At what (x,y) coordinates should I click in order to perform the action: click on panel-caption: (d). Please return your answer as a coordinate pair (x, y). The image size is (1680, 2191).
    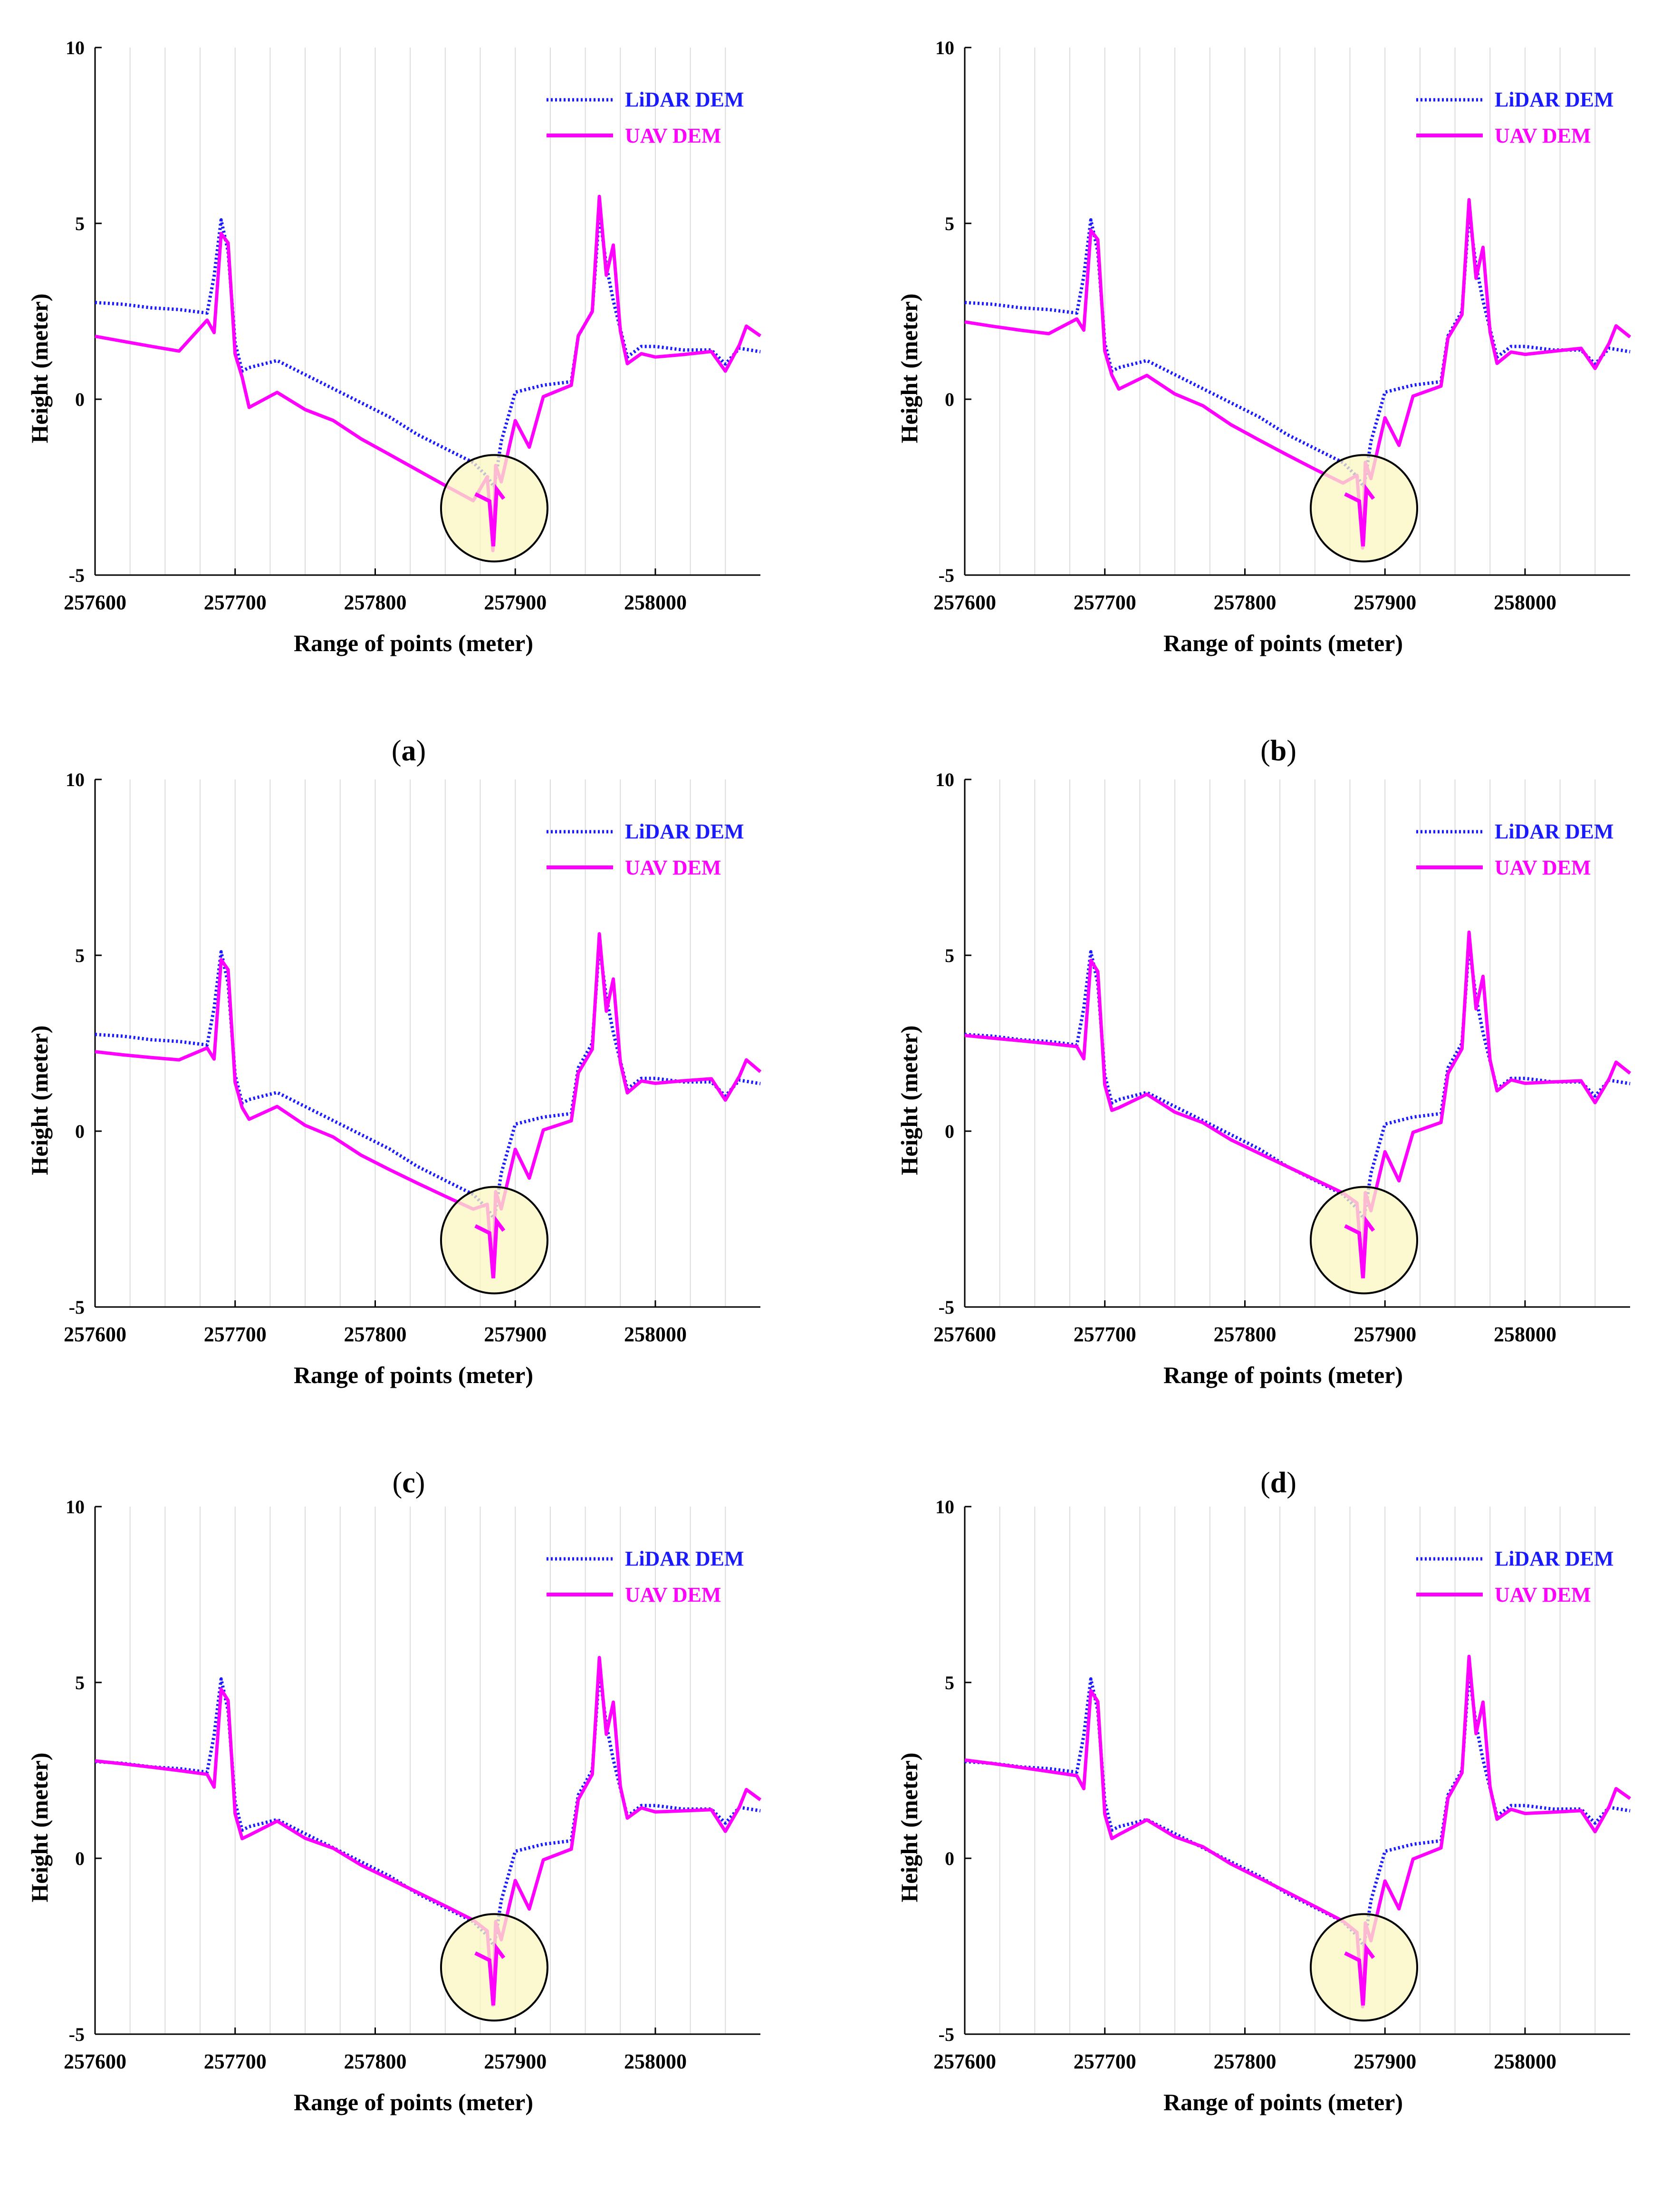
    Looking at the image, I should click on (1278, 1483).